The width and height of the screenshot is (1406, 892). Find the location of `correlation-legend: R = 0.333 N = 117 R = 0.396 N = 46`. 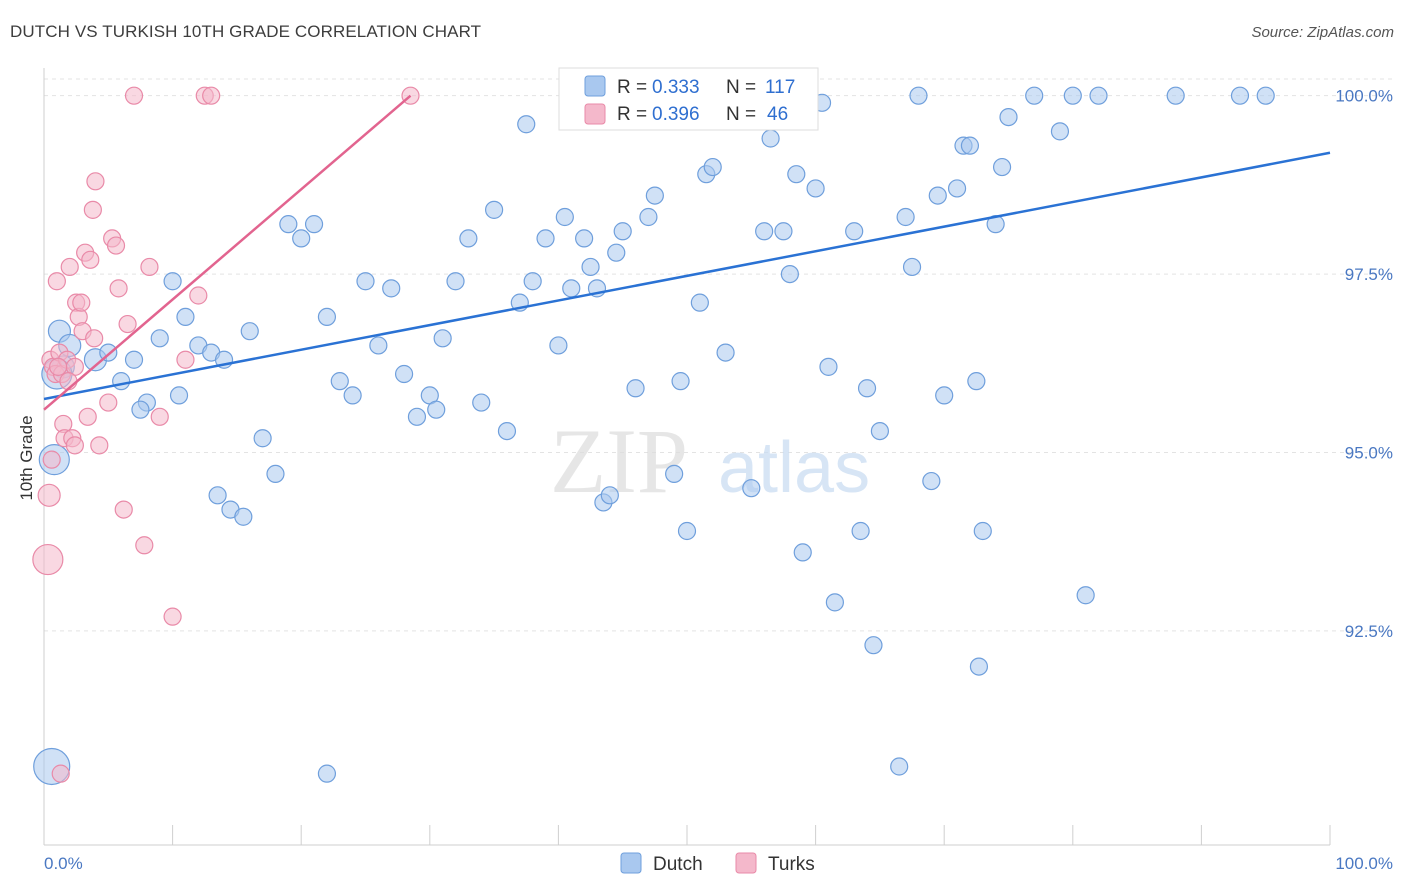

correlation-legend: R = 0.333 N = 117 R = 0.396 N = 46 is located at coordinates (688, 99).